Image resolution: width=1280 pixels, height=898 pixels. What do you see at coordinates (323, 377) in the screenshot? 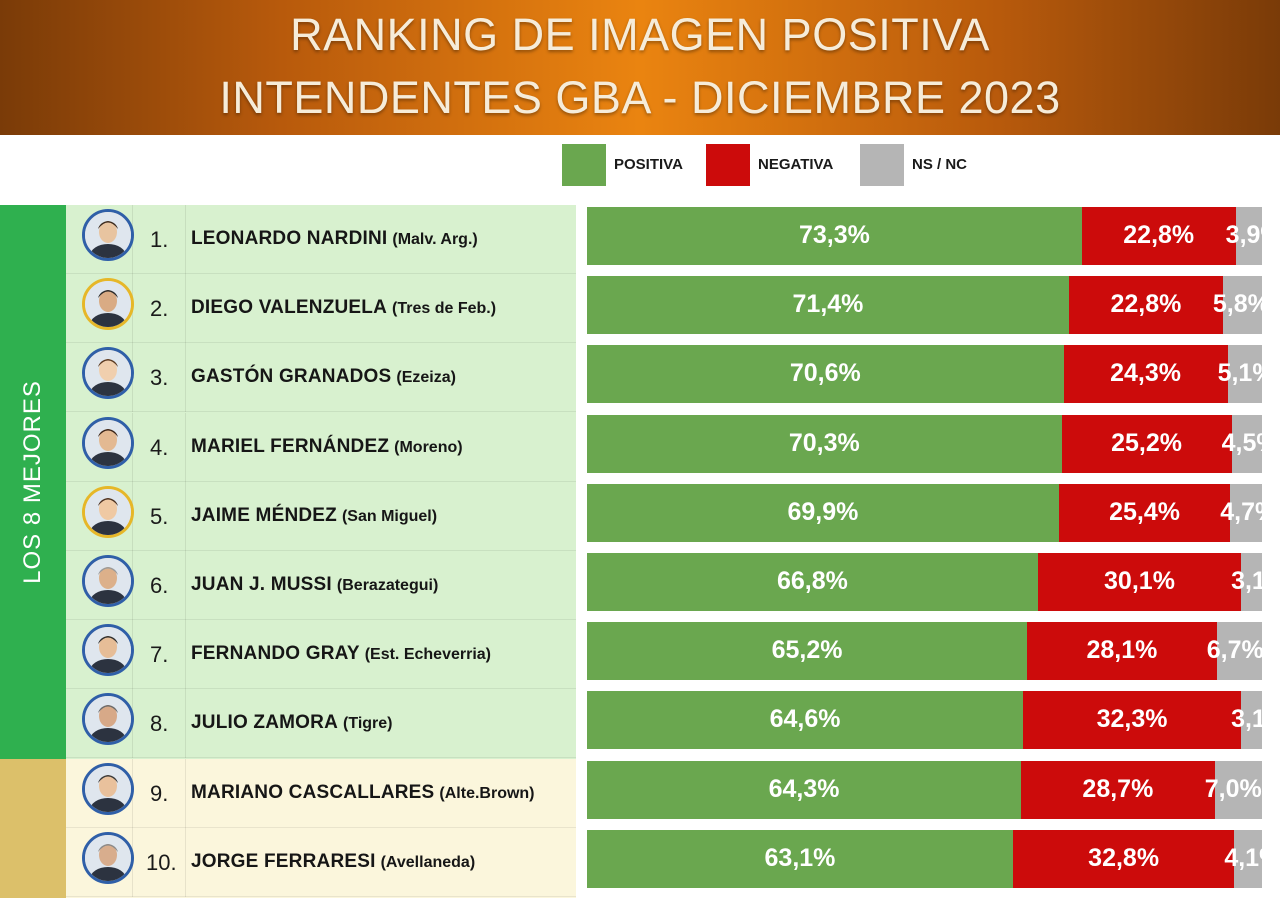
I see `mayor-name: GASTÓN GRANADOS (Ezeiza)` at bounding box center [323, 377].